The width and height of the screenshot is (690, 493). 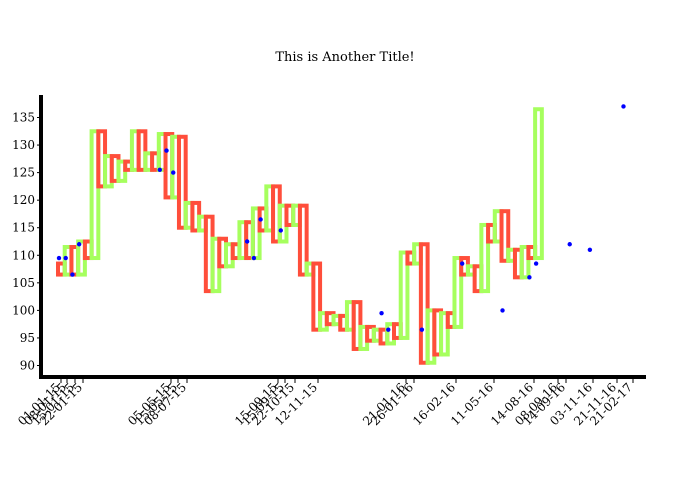 I want to click on y-tick-label: 115, so click(x=23, y=228).